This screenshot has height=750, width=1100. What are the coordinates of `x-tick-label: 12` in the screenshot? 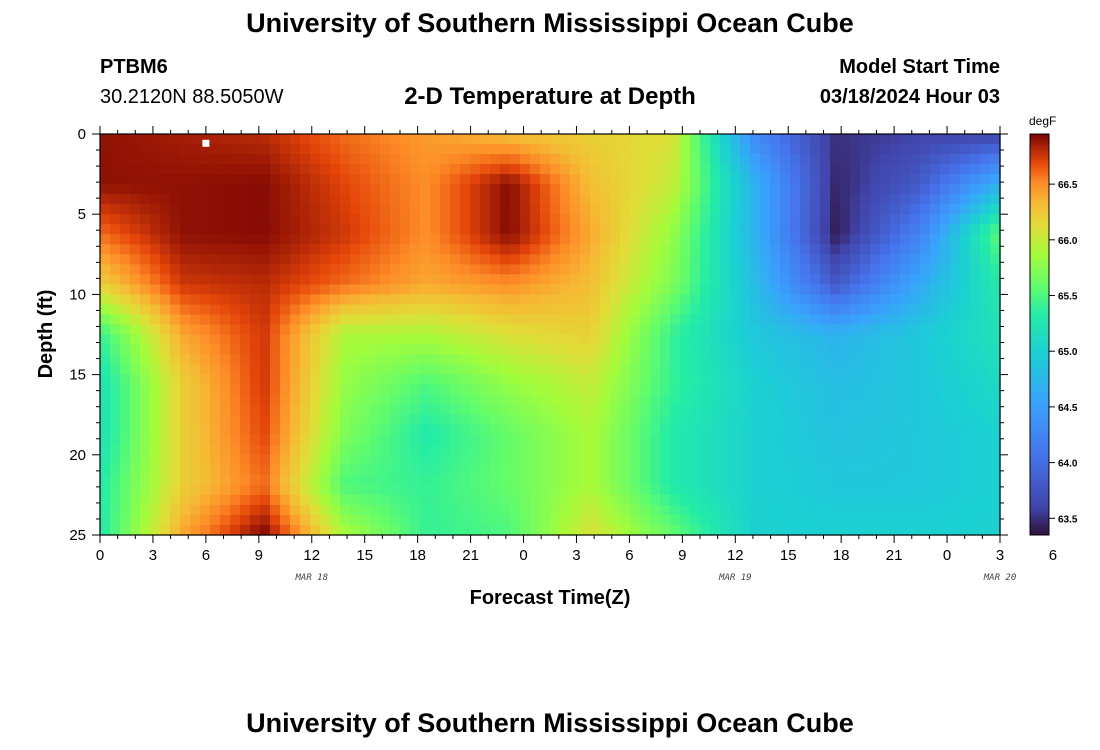 It's located at (735, 555).